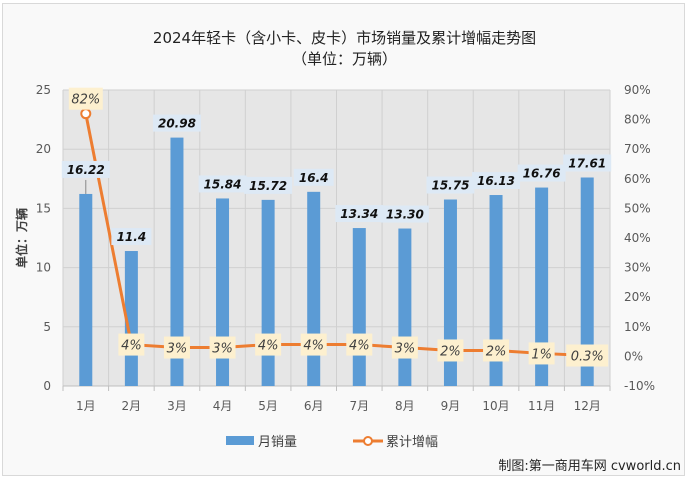 The width and height of the screenshot is (689, 480). What do you see at coordinates (589, 466) in the screenshot?
I see `credit-text: 制图:第一商用车网 cvworld.cn` at bounding box center [589, 466].